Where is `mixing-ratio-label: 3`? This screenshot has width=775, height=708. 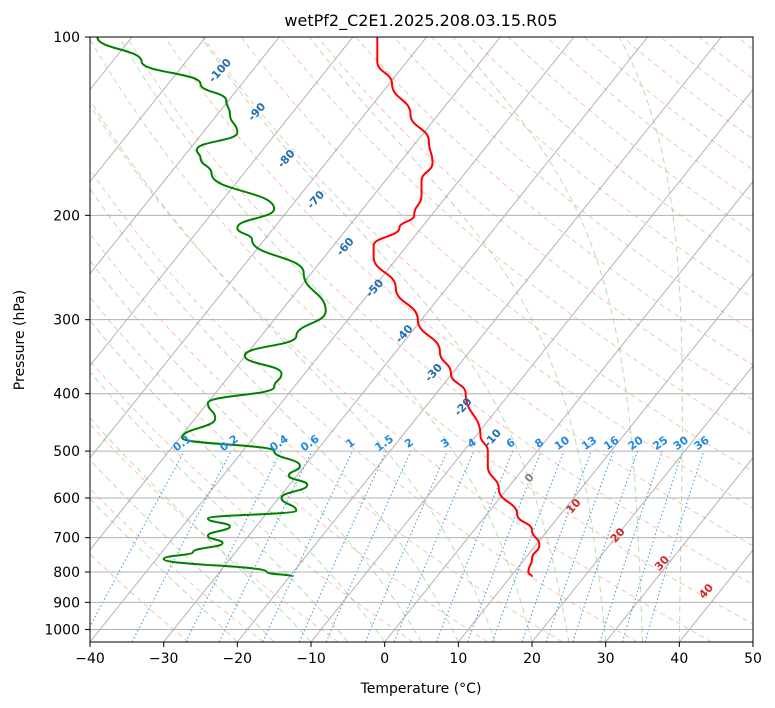 mixing-ratio-label: 3 is located at coordinates (445, 443).